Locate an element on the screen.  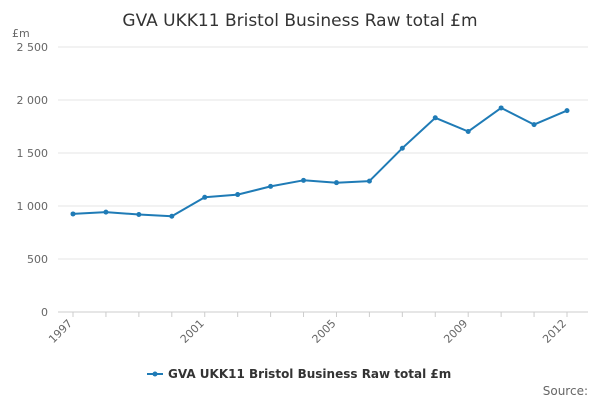
y-tick-label: 1 500 is located at coordinates (33, 153).